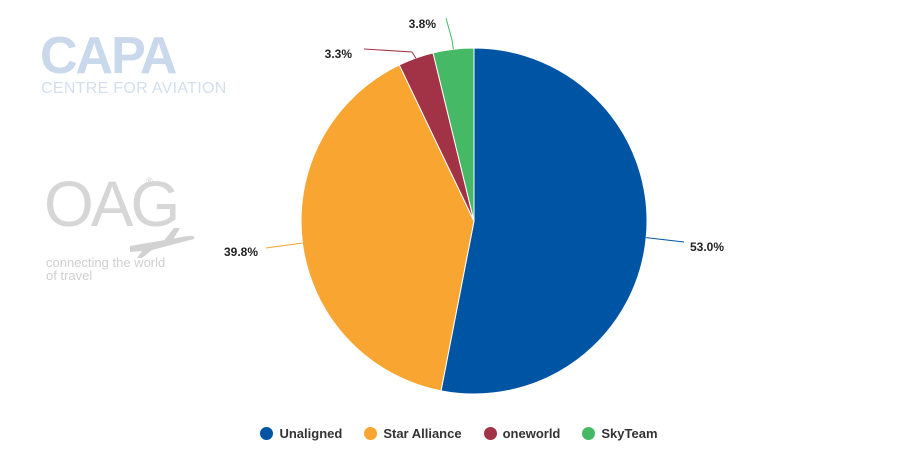 The height and width of the screenshot is (461, 918). I want to click on legend-label: oneworld, so click(531, 433).